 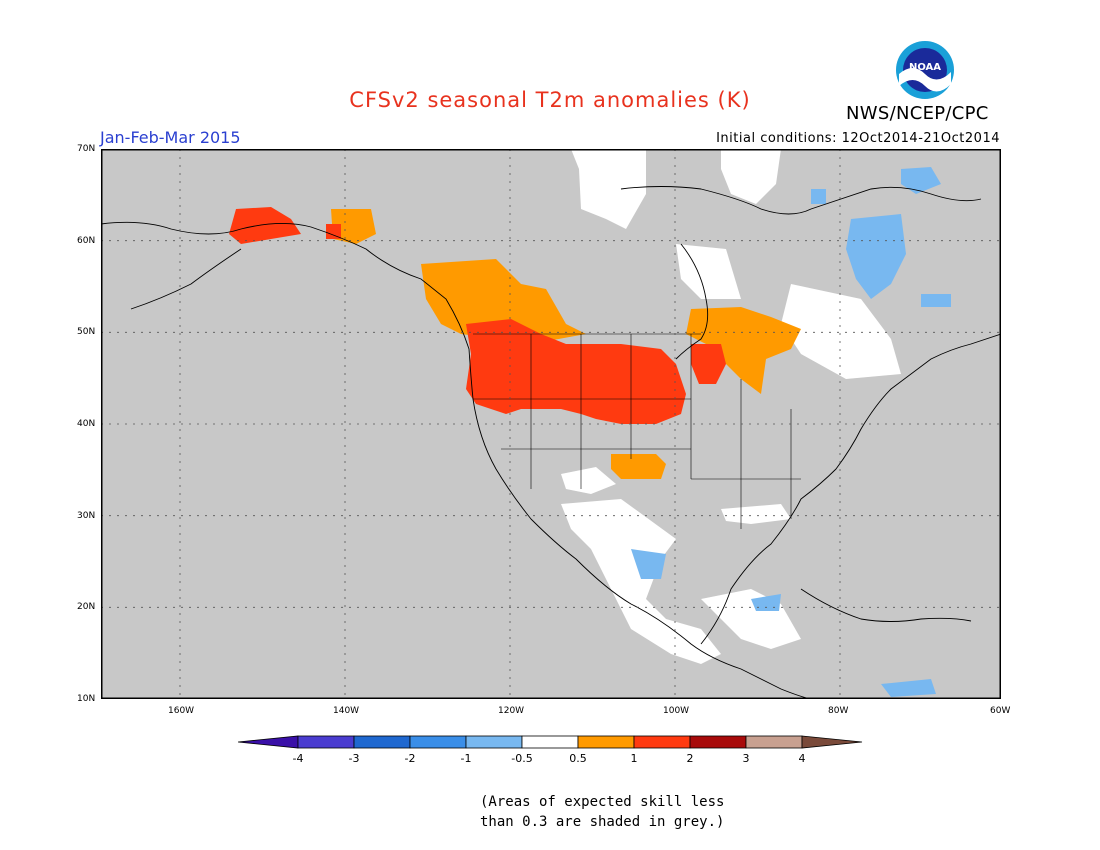 What do you see at coordinates (838, 711) in the screenshot?
I see `lon-label-80w: 80W` at bounding box center [838, 711].